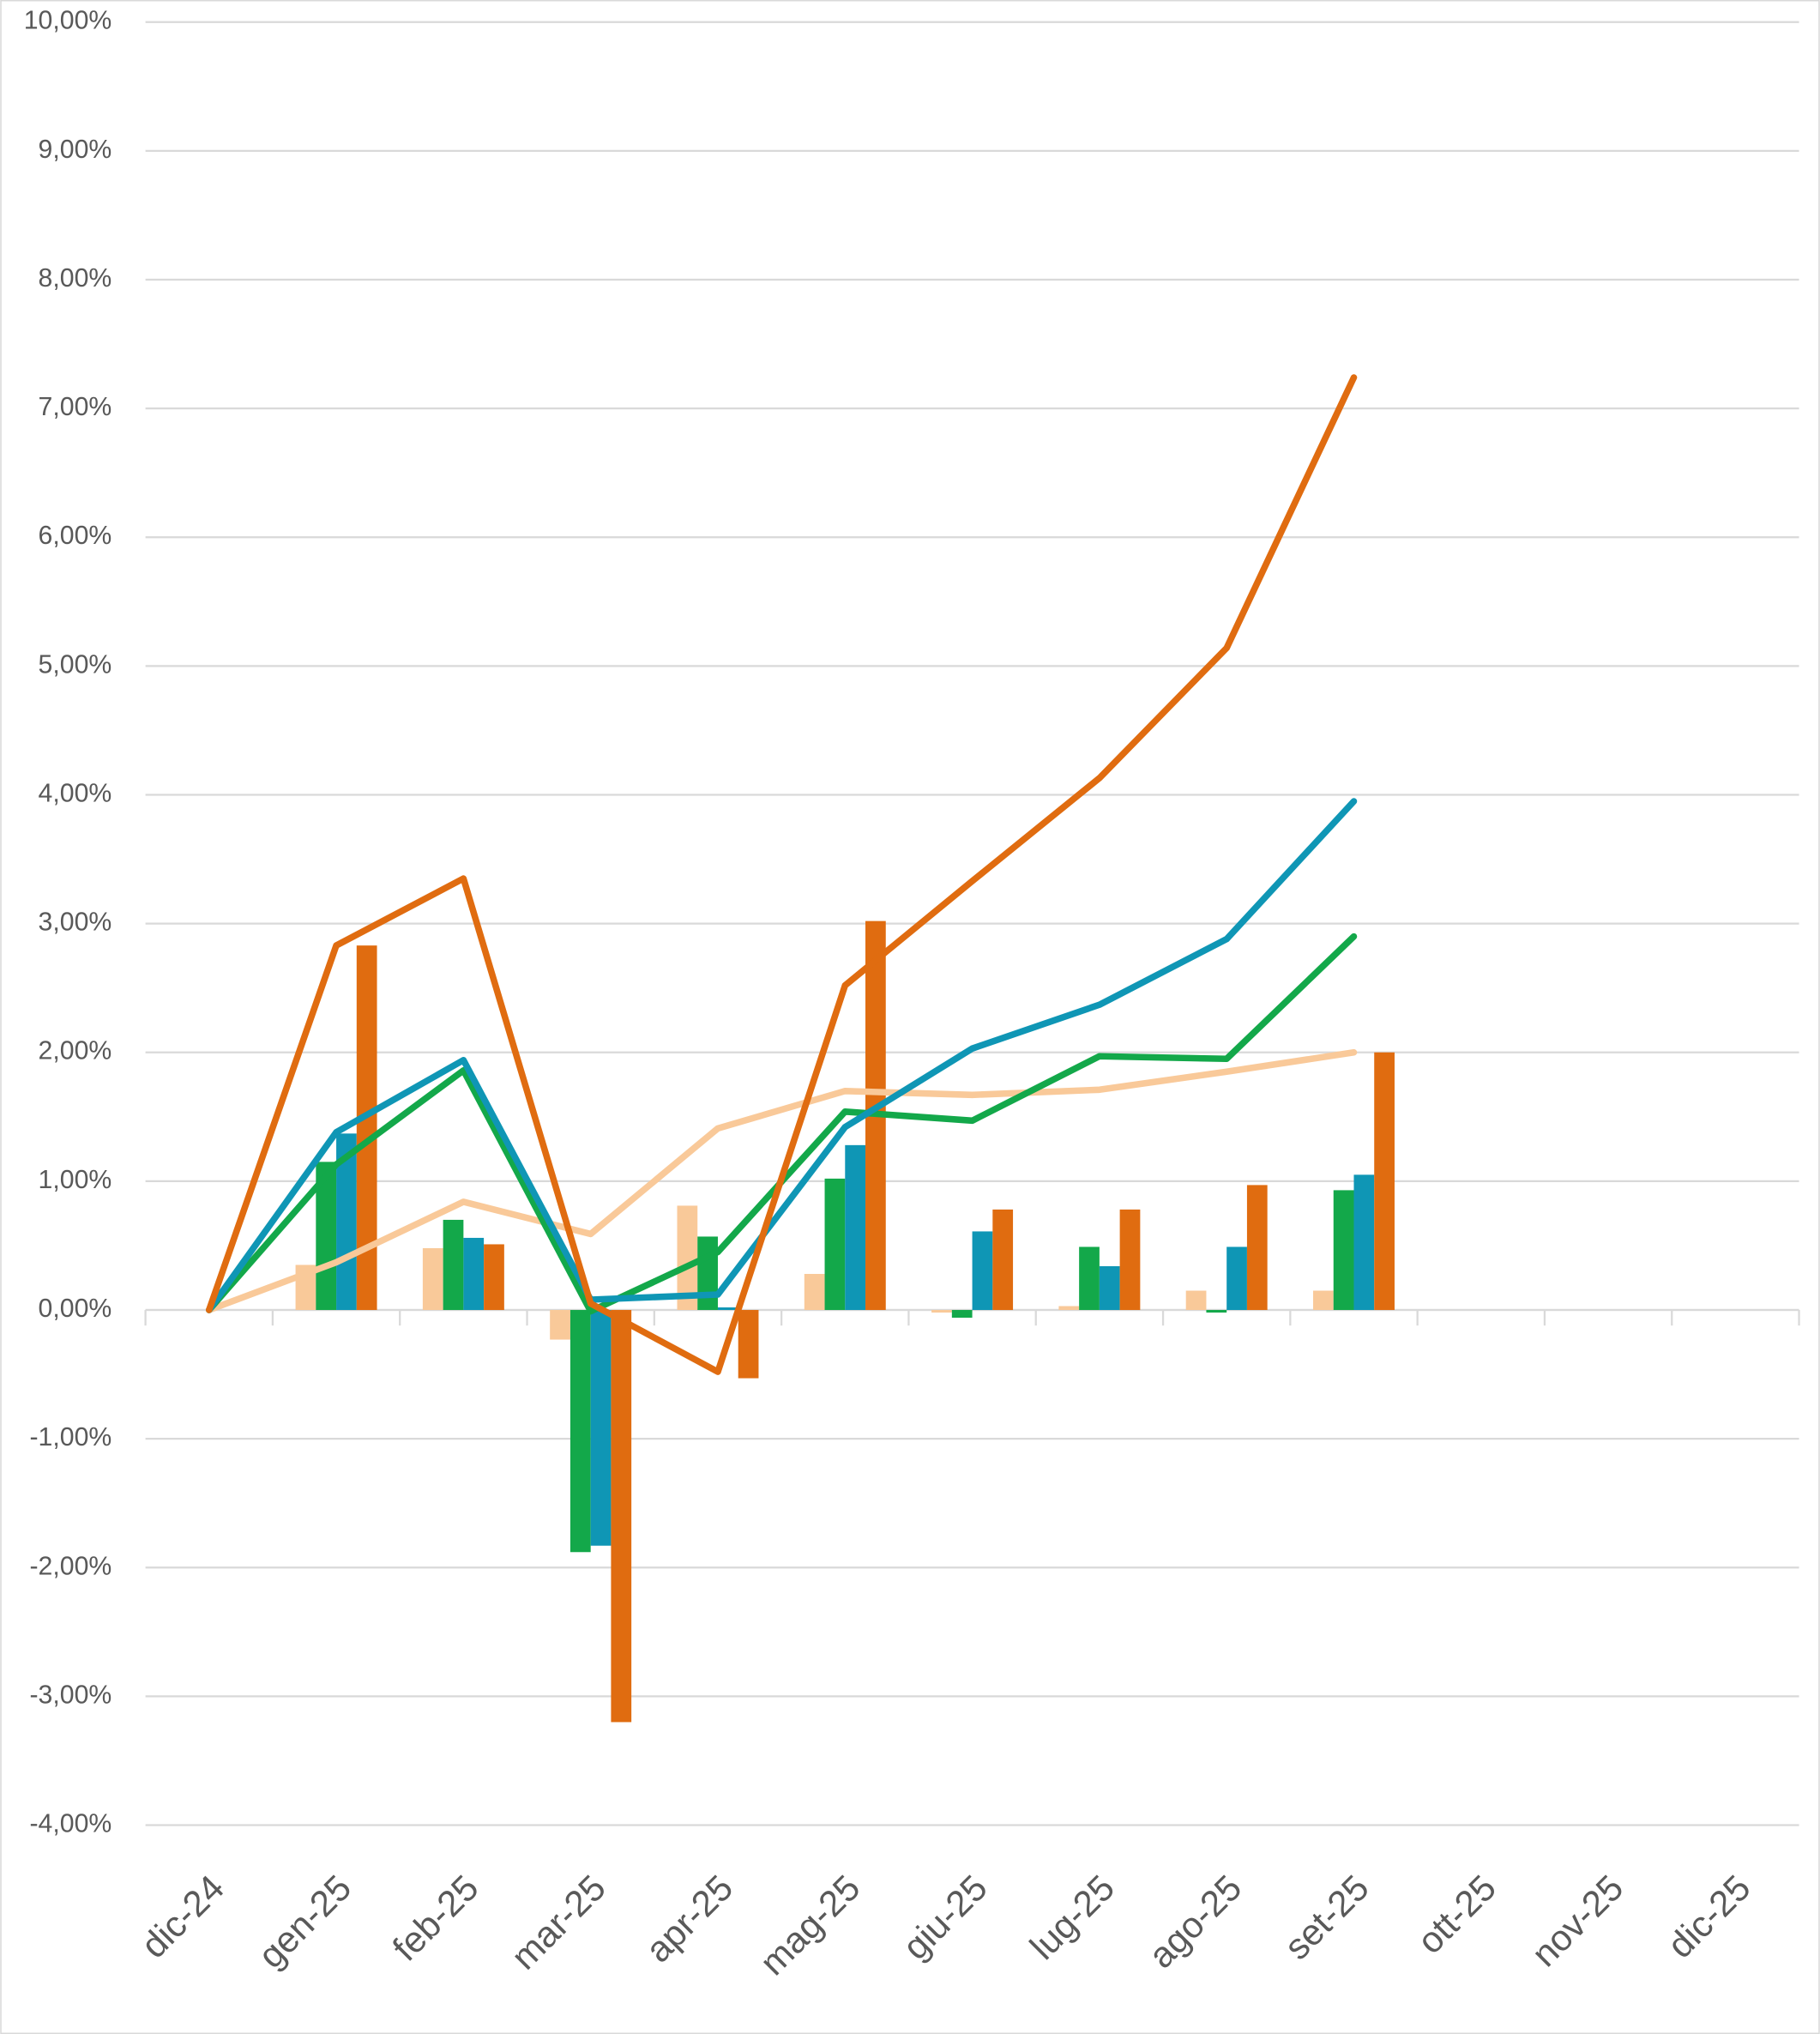 The height and width of the screenshot is (2034, 1820). What do you see at coordinates (75, 407) in the screenshot?
I see `y-tick-label: 7,00%` at bounding box center [75, 407].